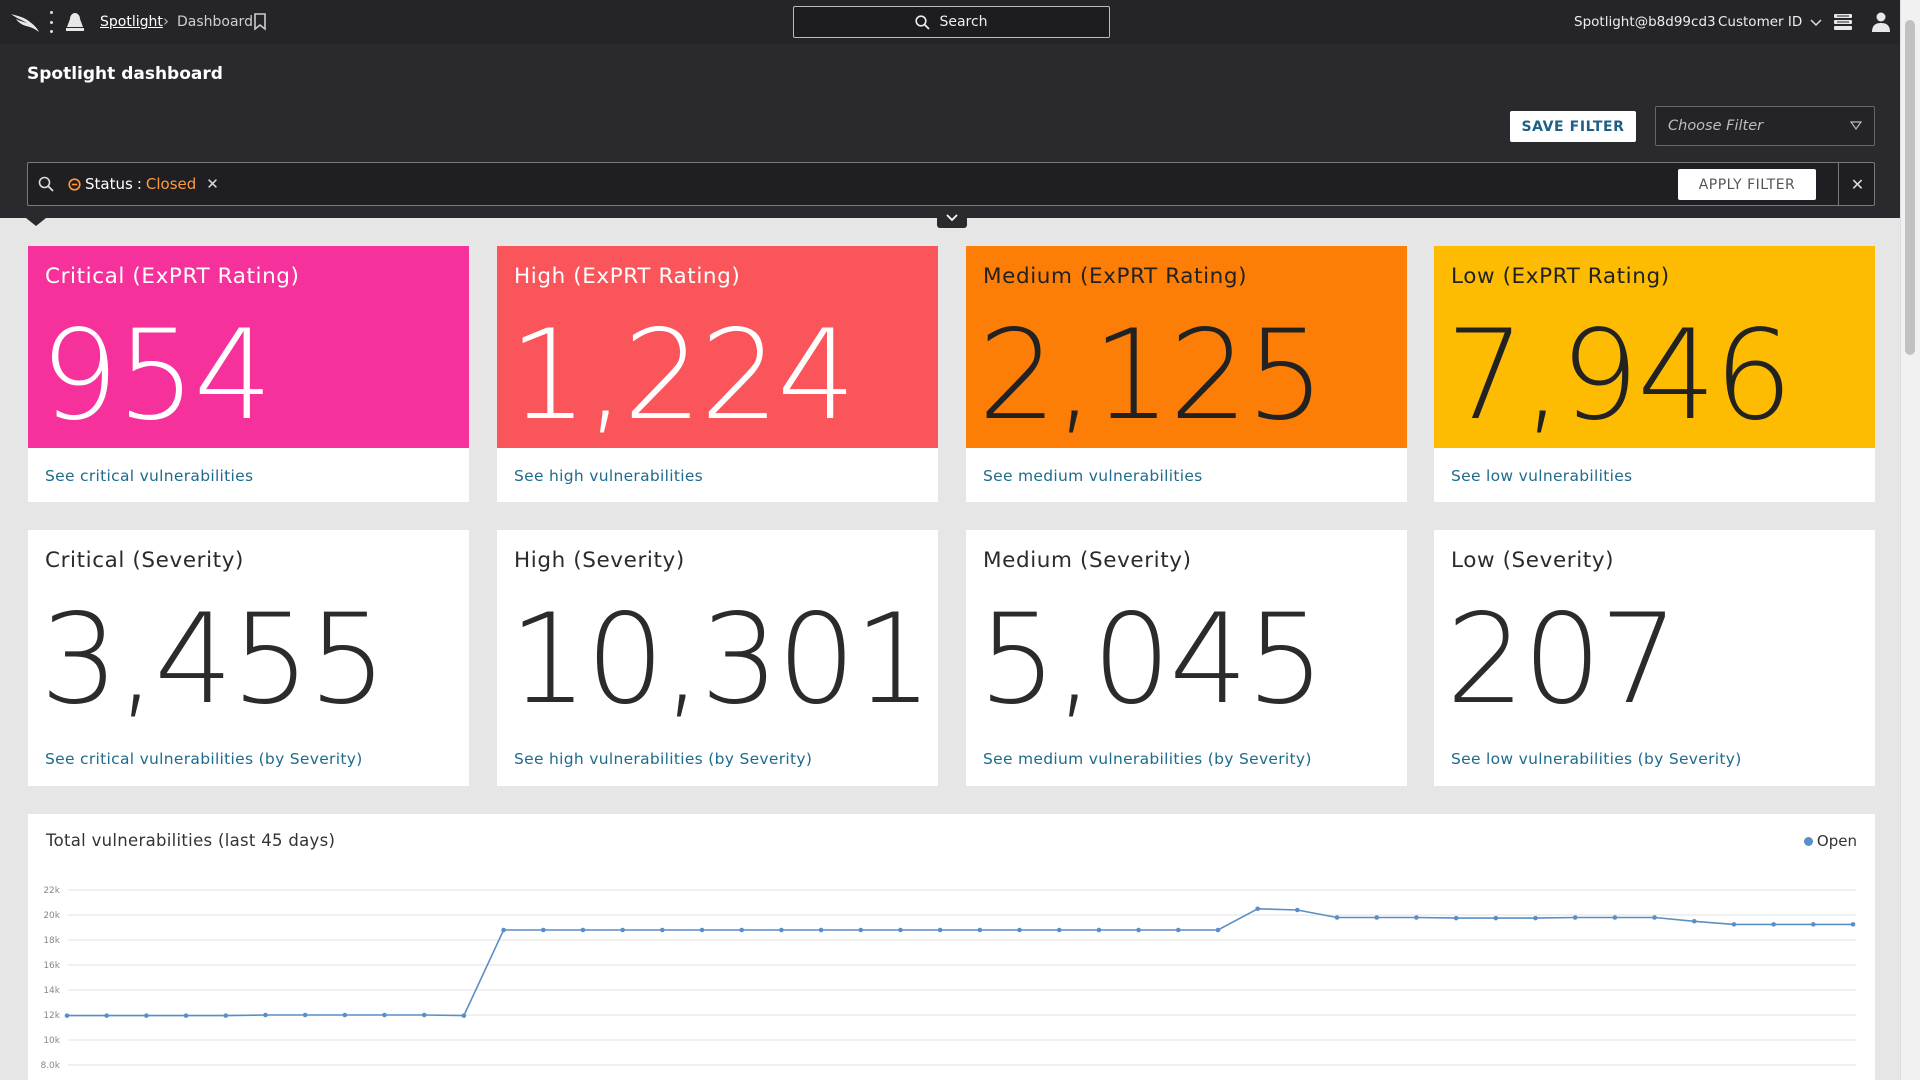 Image resolution: width=1920 pixels, height=1080 pixels. Describe the element at coordinates (1573, 126) in the screenshot. I see `save-filter-button: SAVE FILTER` at that location.